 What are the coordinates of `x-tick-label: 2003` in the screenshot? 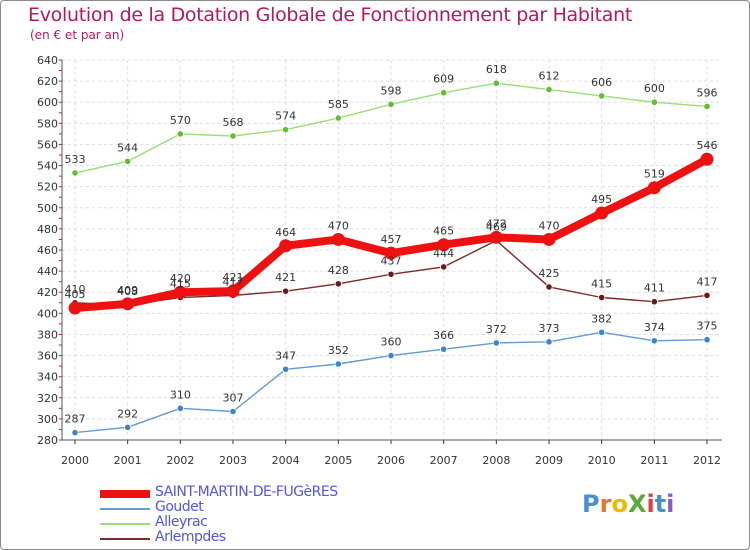 It's located at (233, 460).